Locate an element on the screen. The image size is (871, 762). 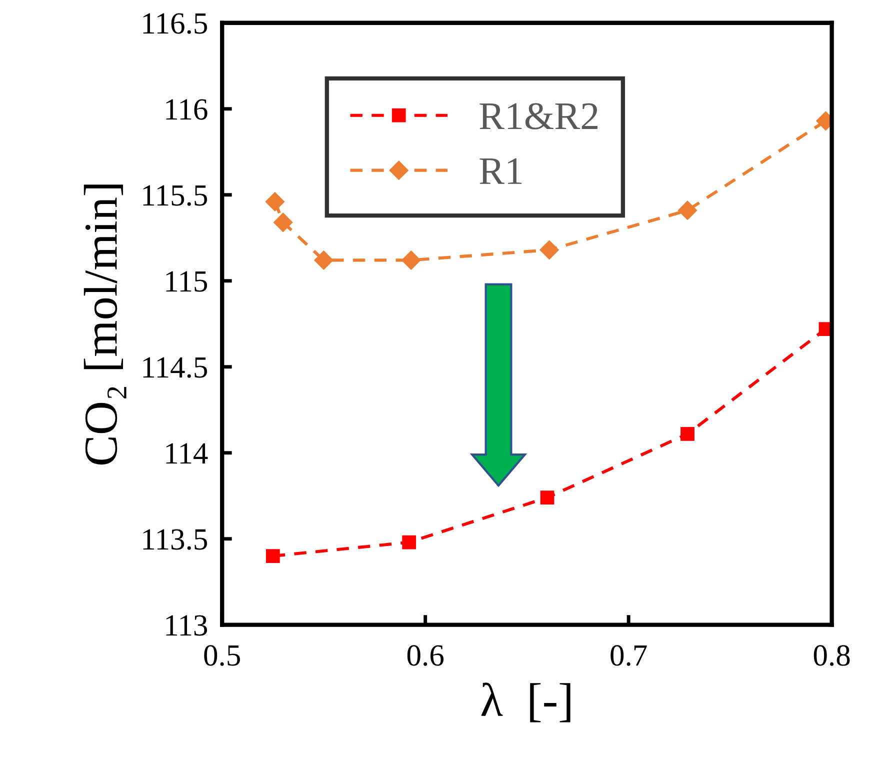
y-tick-label: 115 is located at coordinates (187, 281).